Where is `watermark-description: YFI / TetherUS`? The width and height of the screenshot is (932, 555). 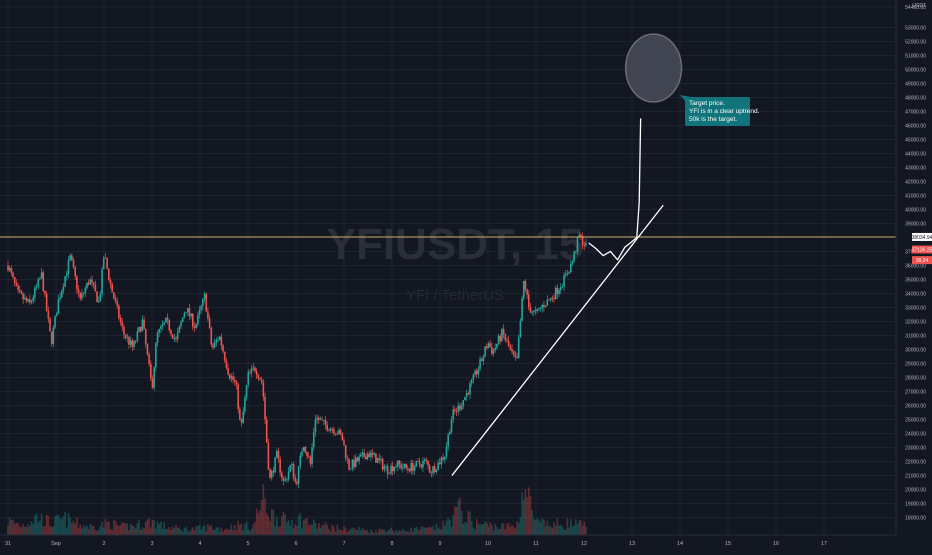 watermark-description: YFI / TetherUS is located at coordinates (455, 295).